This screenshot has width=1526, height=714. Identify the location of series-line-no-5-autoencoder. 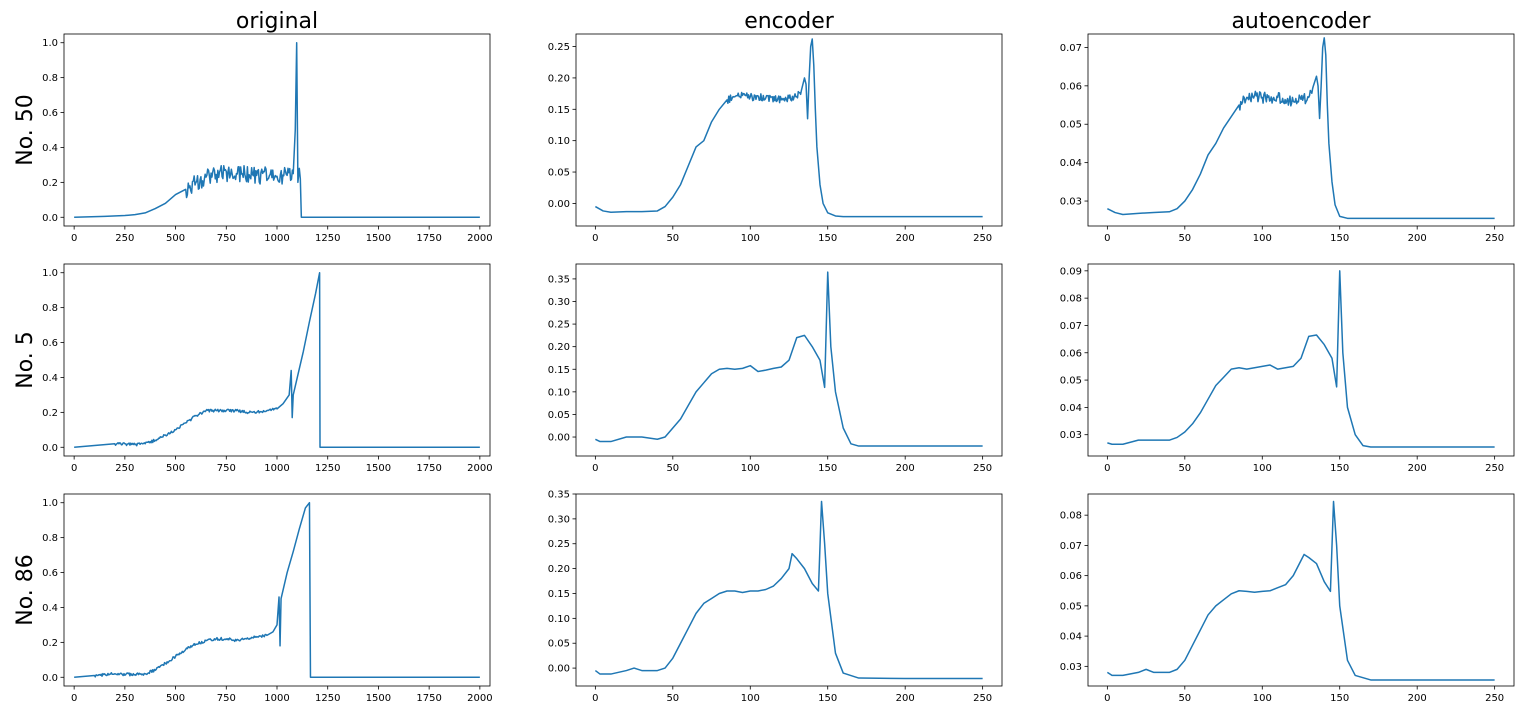
(1301, 359).